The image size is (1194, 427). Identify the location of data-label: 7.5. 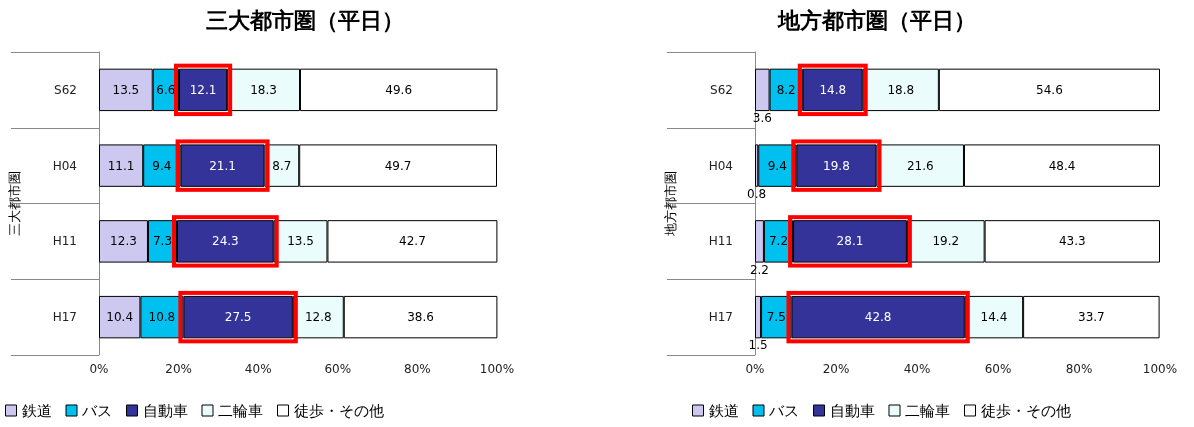
(776, 317).